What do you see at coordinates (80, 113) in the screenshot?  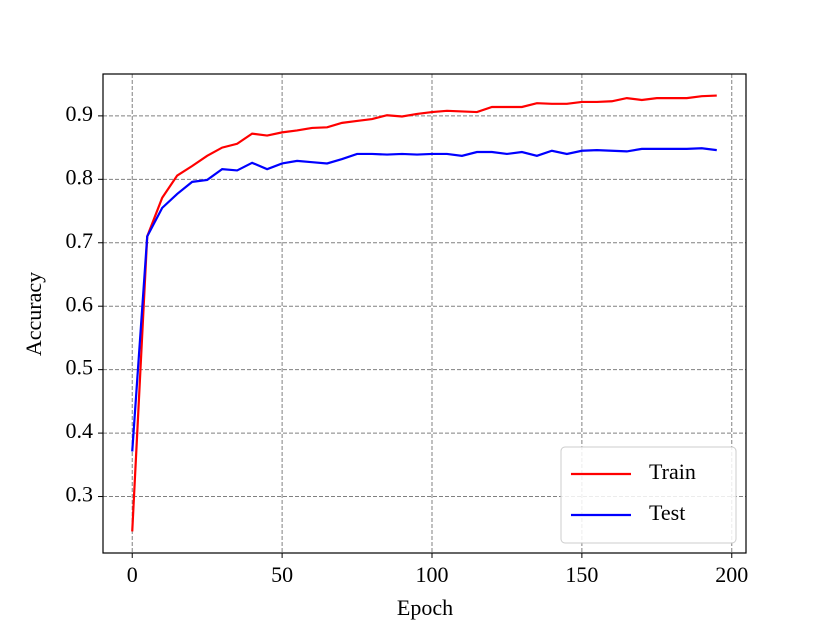 I see `y-tick-label: 0.9` at bounding box center [80, 113].